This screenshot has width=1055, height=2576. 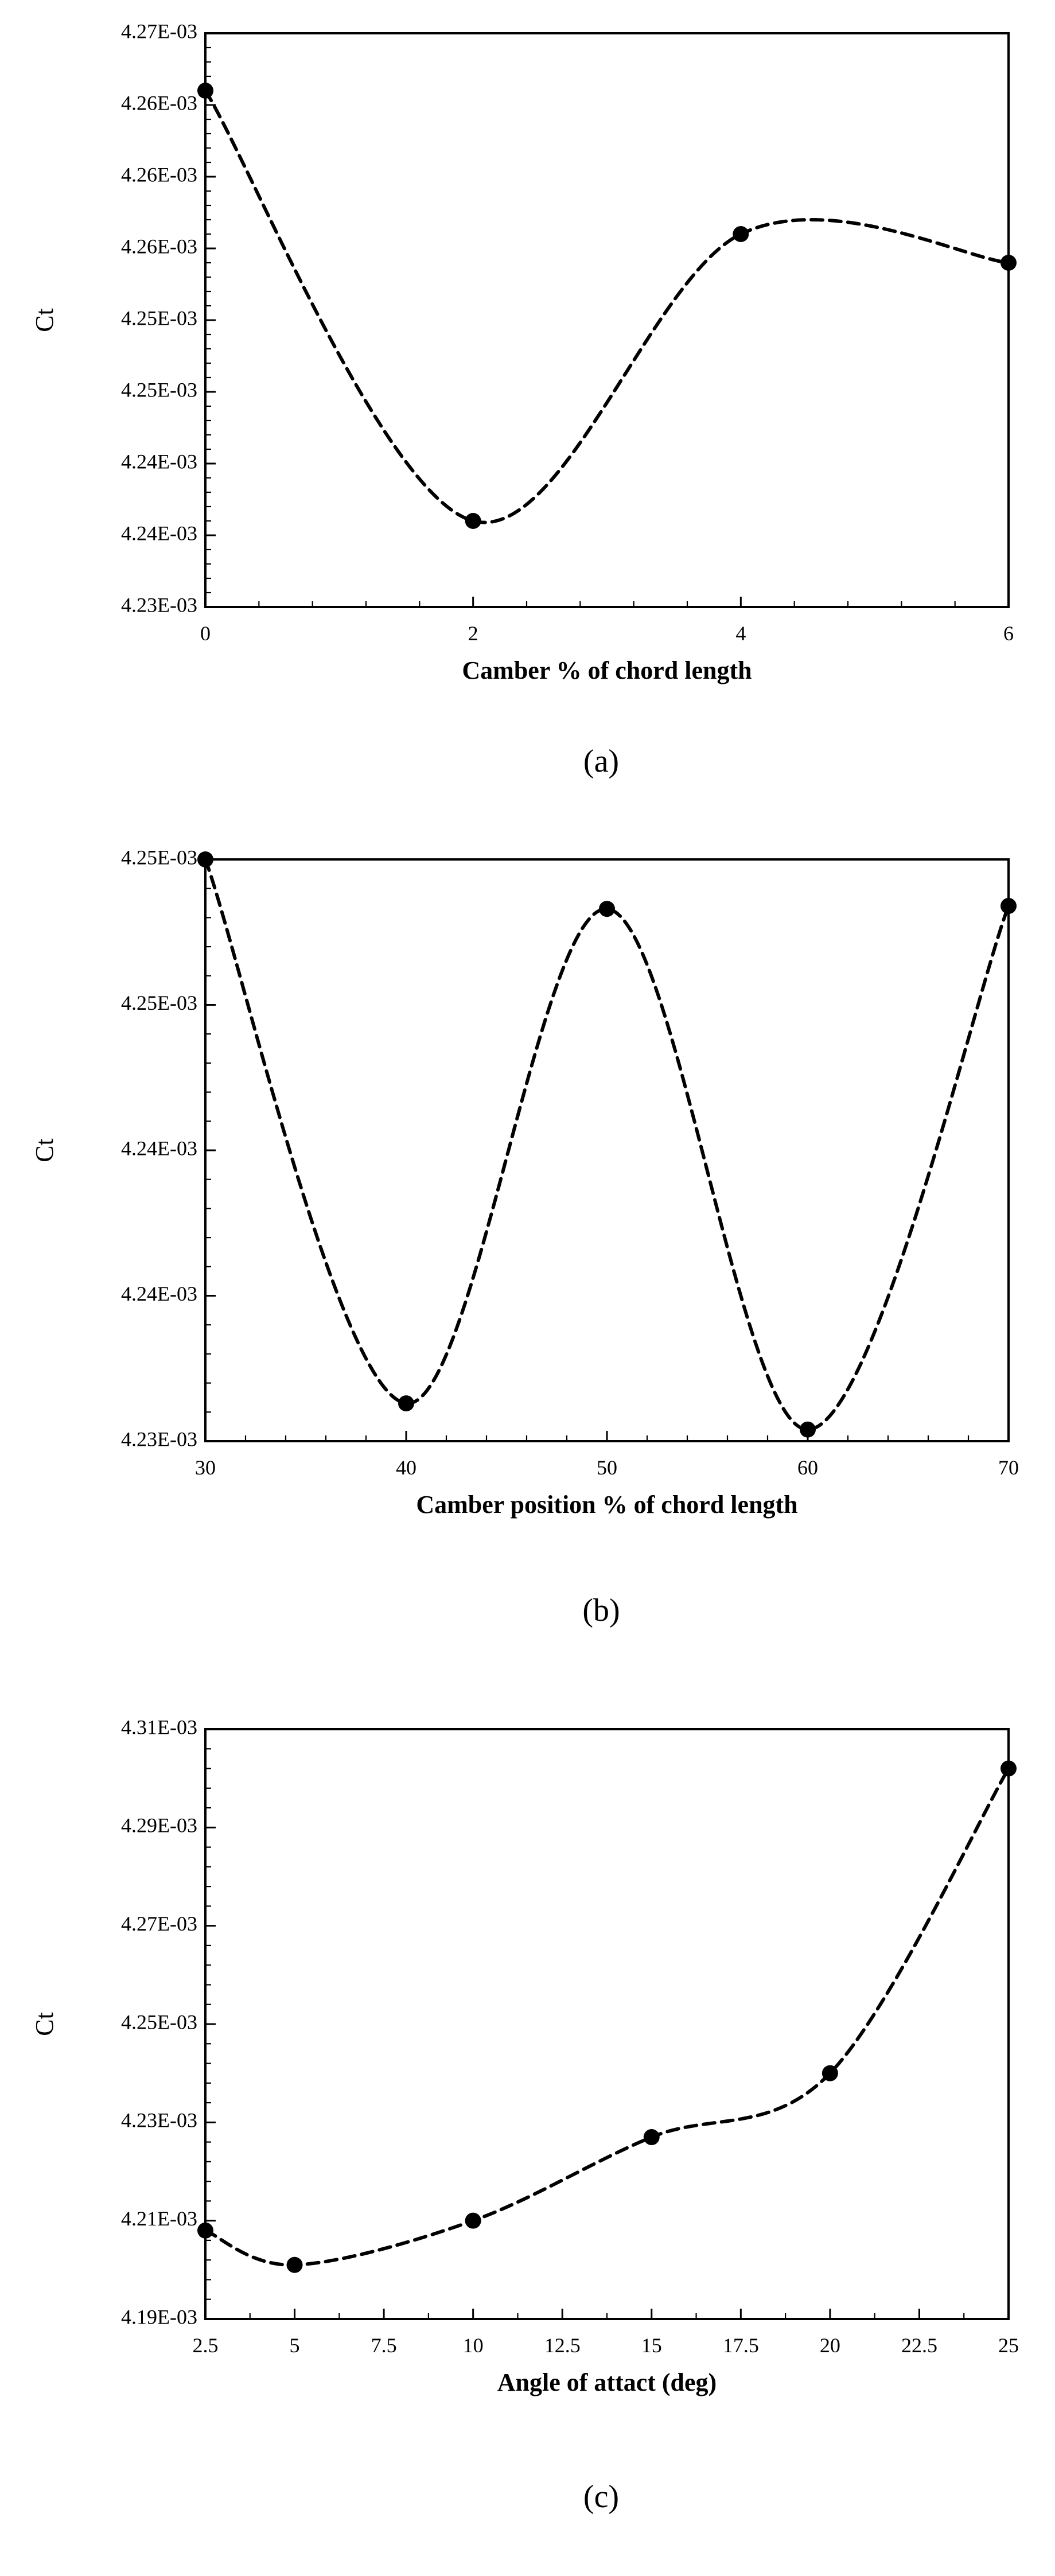 What do you see at coordinates (1008, 633) in the screenshot?
I see `x-tick-label: 6` at bounding box center [1008, 633].